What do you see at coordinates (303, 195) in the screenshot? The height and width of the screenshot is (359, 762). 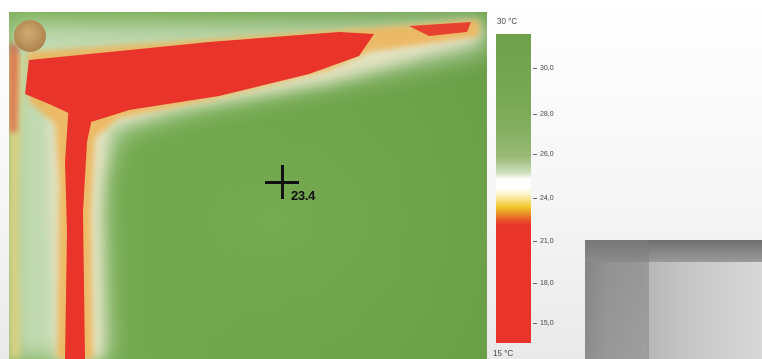 I see `spot-temperature-value: 23.4` at bounding box center [303, 195].